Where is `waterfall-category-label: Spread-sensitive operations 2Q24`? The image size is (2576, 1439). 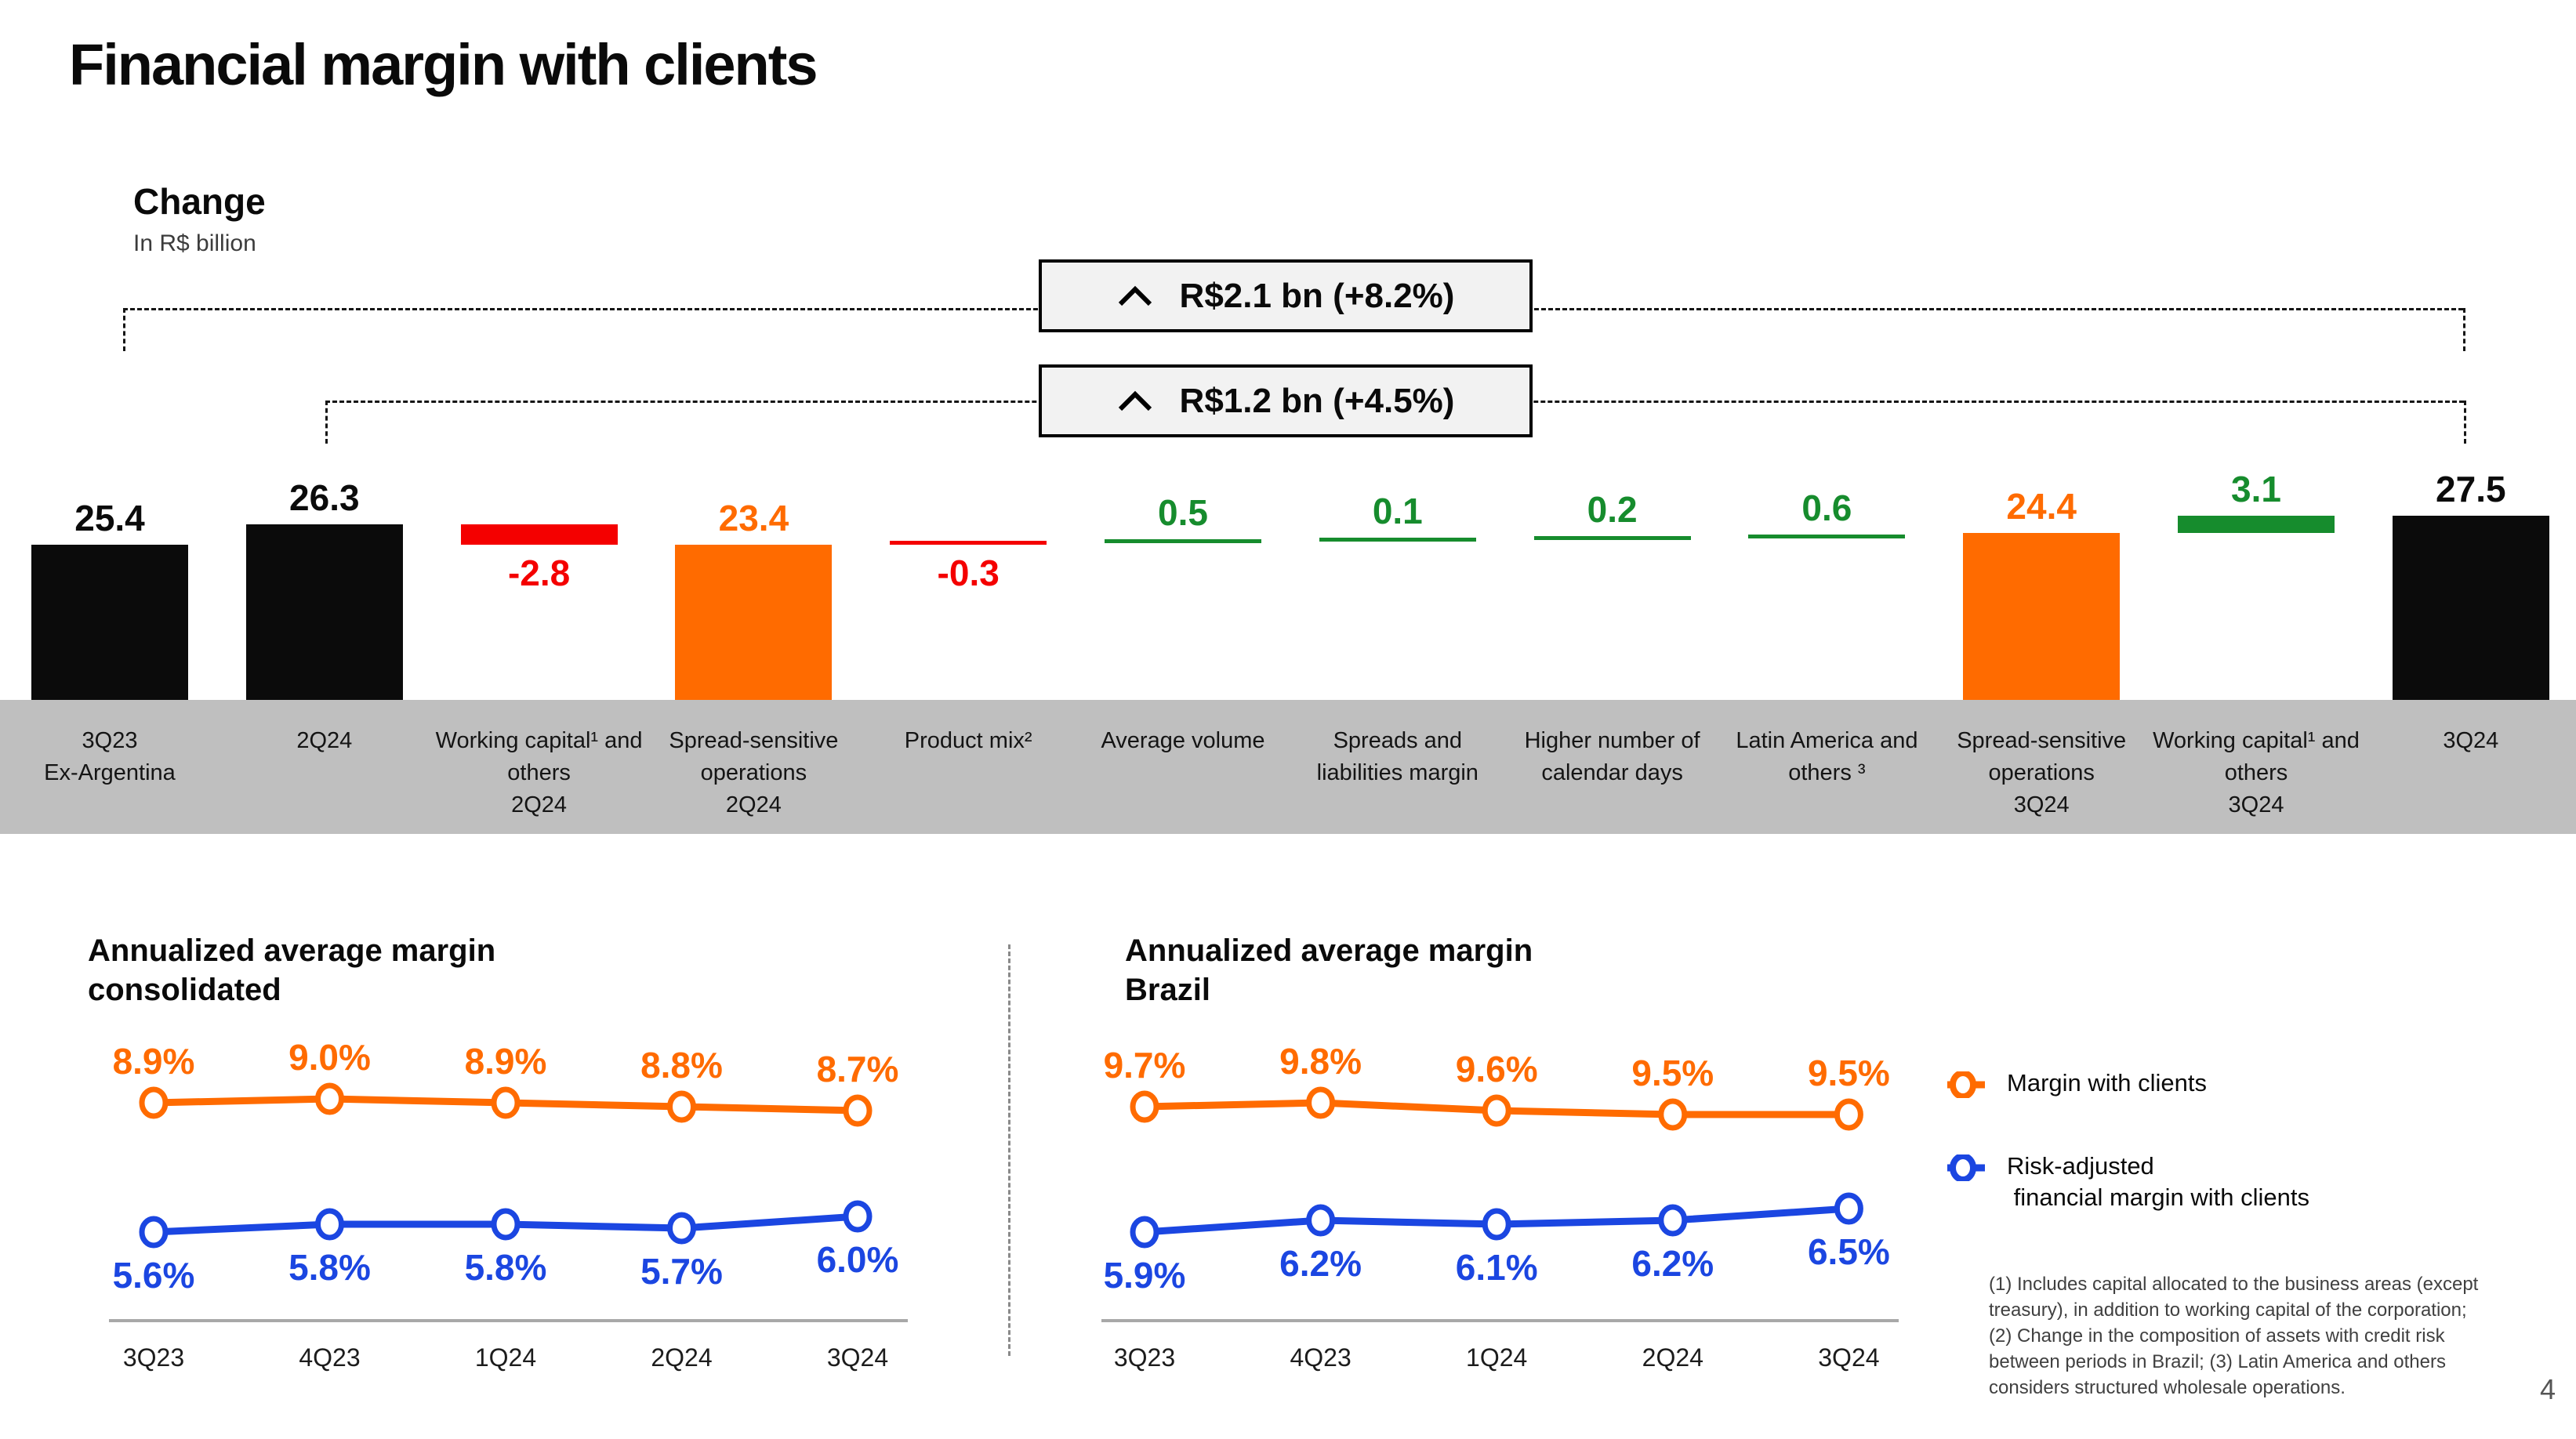
waterfall-category-label: Spread-sensitive operations 2Q24 is located at coordinates (754, 772).